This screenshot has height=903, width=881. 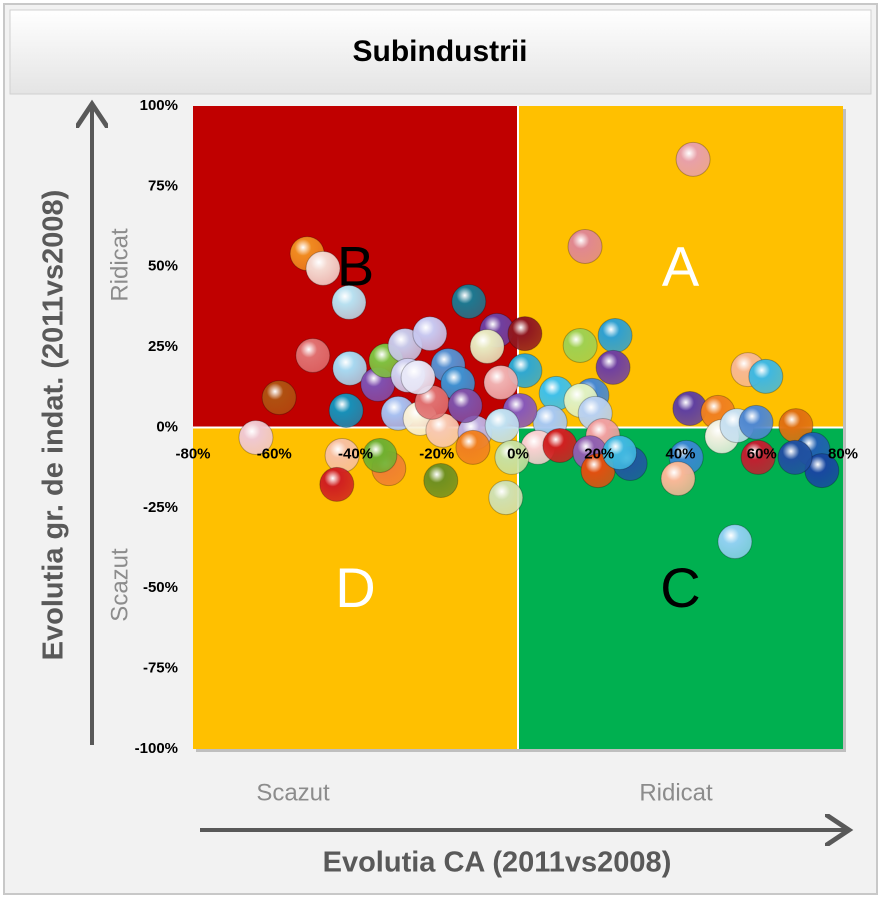 What do you see at coordinates (355, 453) in the screenshot?
I see `x-tick-label: -40%` at bounding box center [355, 453].